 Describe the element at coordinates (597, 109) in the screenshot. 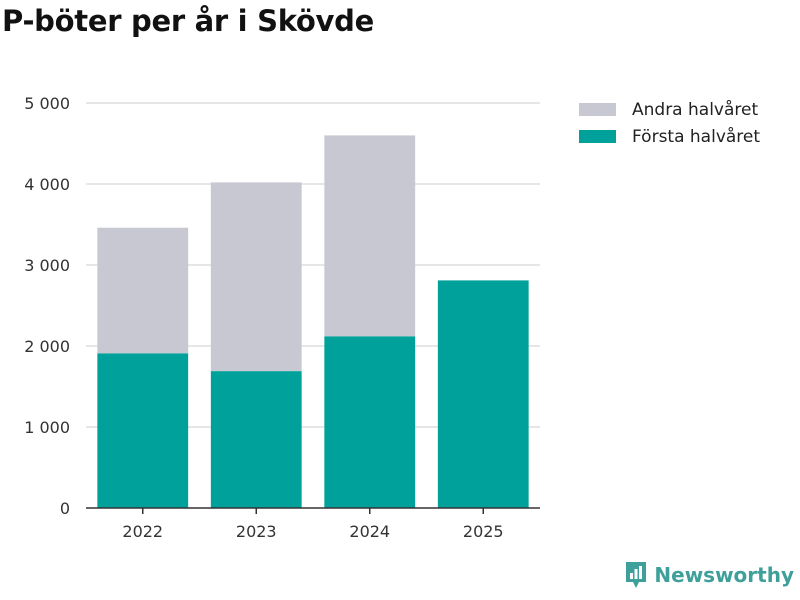

I see `legend-swatch-second-half` at that location.